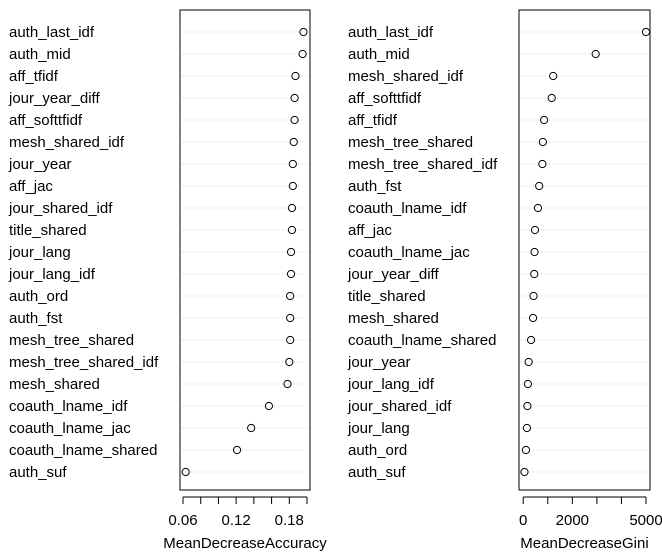  What do you see at coordinates (245, 543) in the screenshot?
I see `x-axis-title: MeanDecreaseAccuracy` at bounding box center [245, 543].